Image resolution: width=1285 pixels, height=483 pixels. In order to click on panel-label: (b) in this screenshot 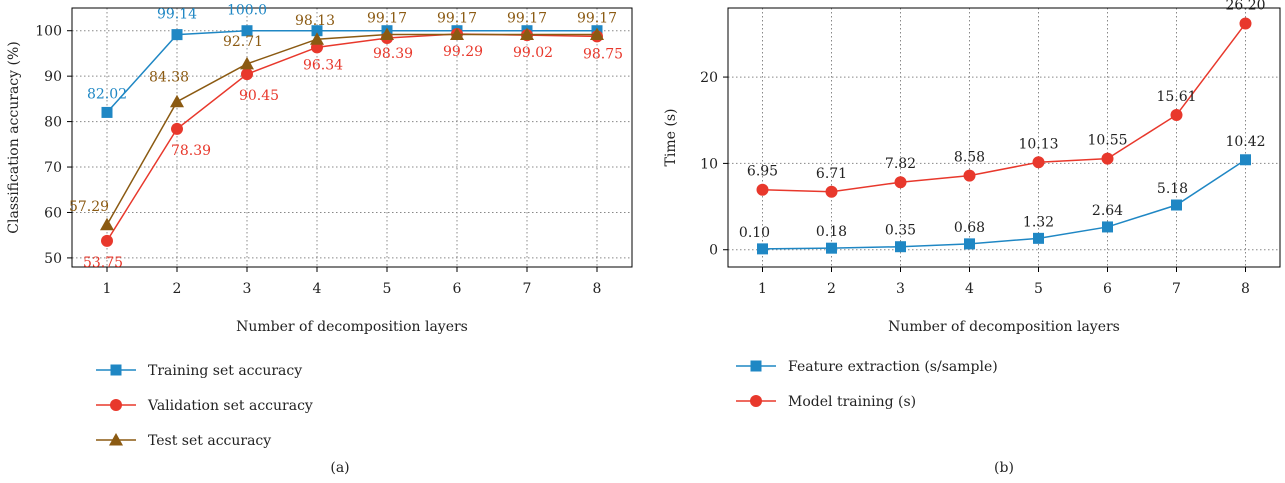, I will do `click(1004, 468)`.